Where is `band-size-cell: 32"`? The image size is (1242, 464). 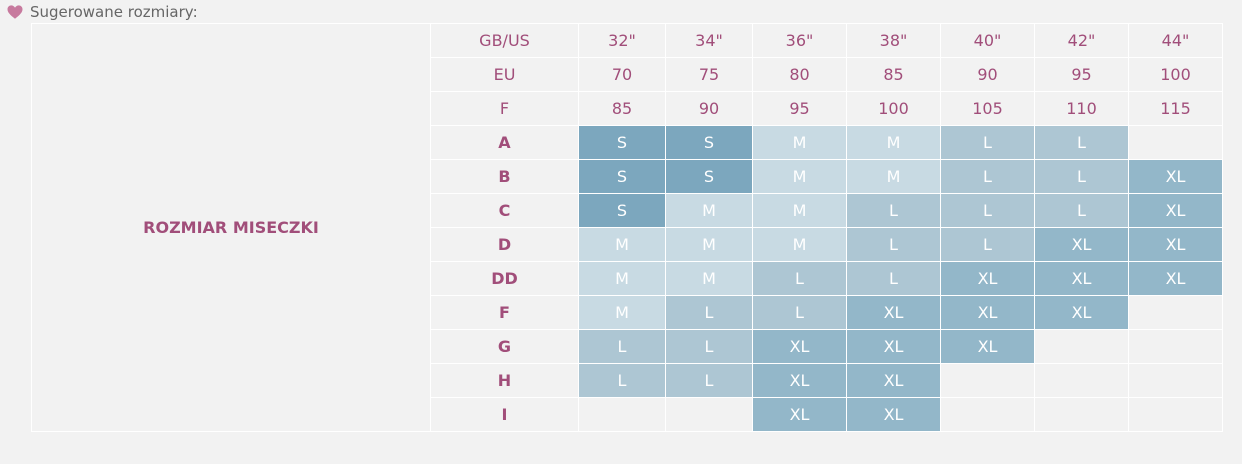 band-size-cell: 32" is located at coordinates (622, 40).